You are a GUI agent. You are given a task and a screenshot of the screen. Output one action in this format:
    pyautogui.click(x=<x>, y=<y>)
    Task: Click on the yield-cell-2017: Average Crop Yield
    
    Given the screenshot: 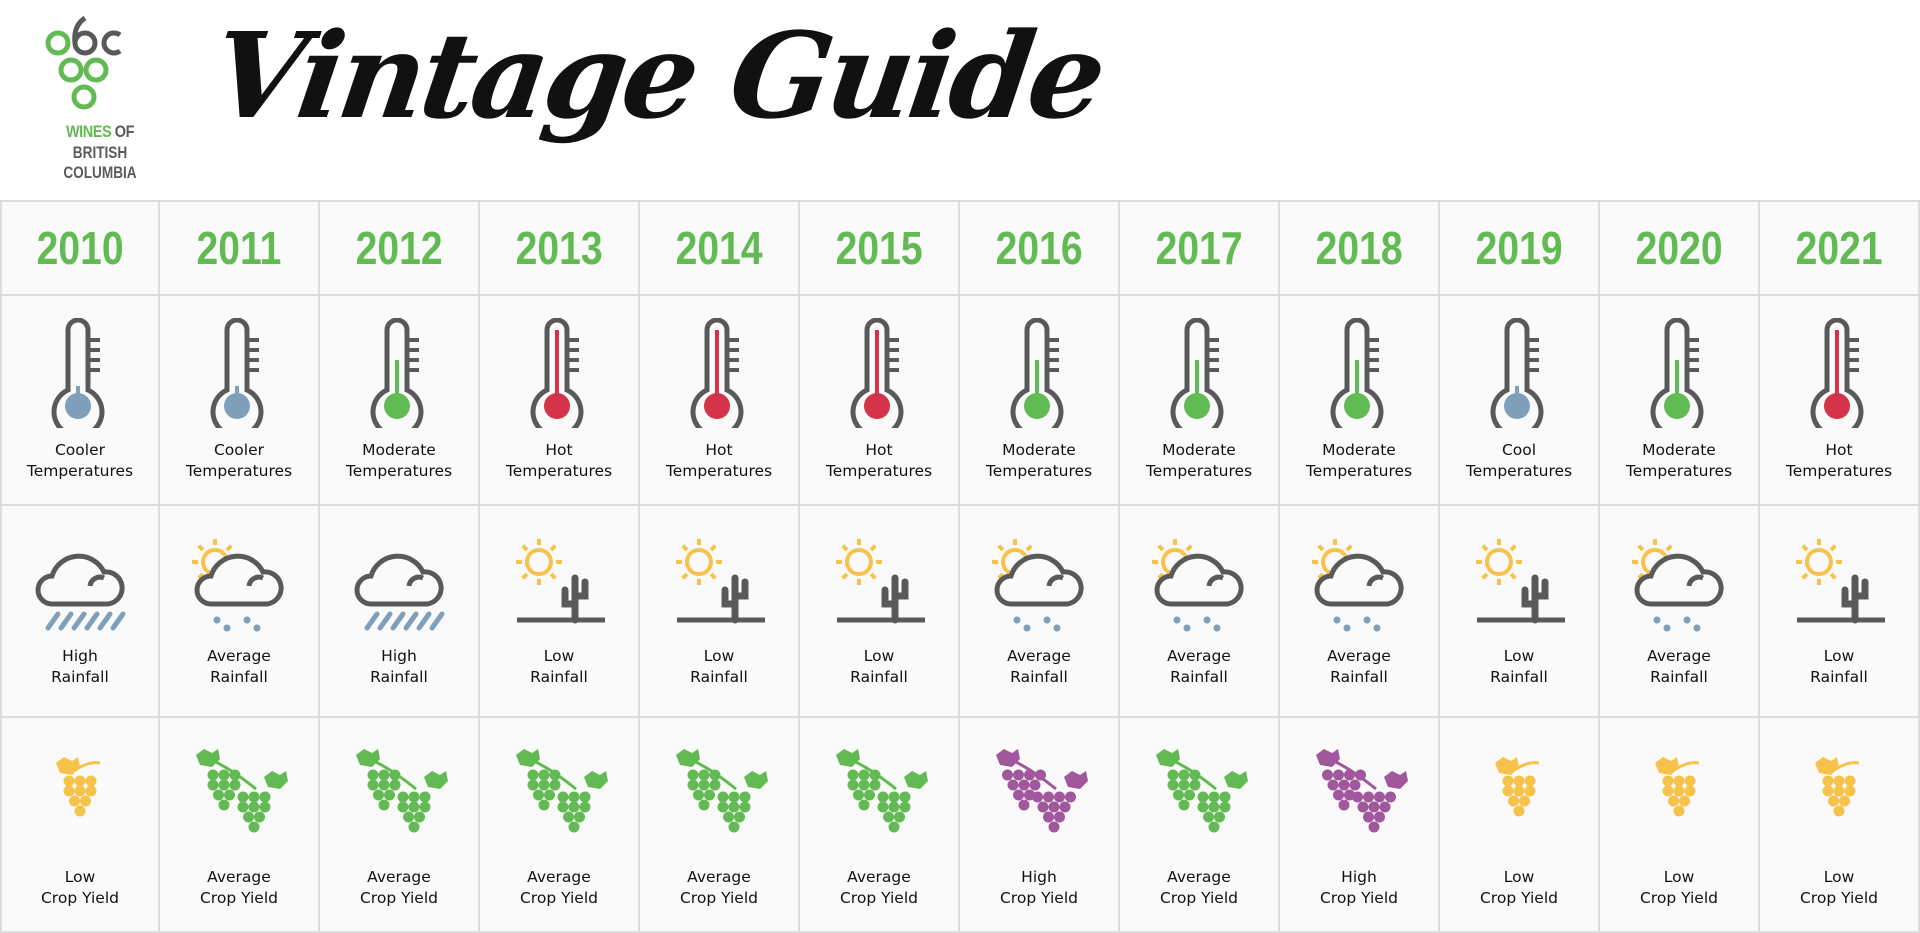 What is the action you would take?
    pyautogui.click(x=1200, y=825)
    